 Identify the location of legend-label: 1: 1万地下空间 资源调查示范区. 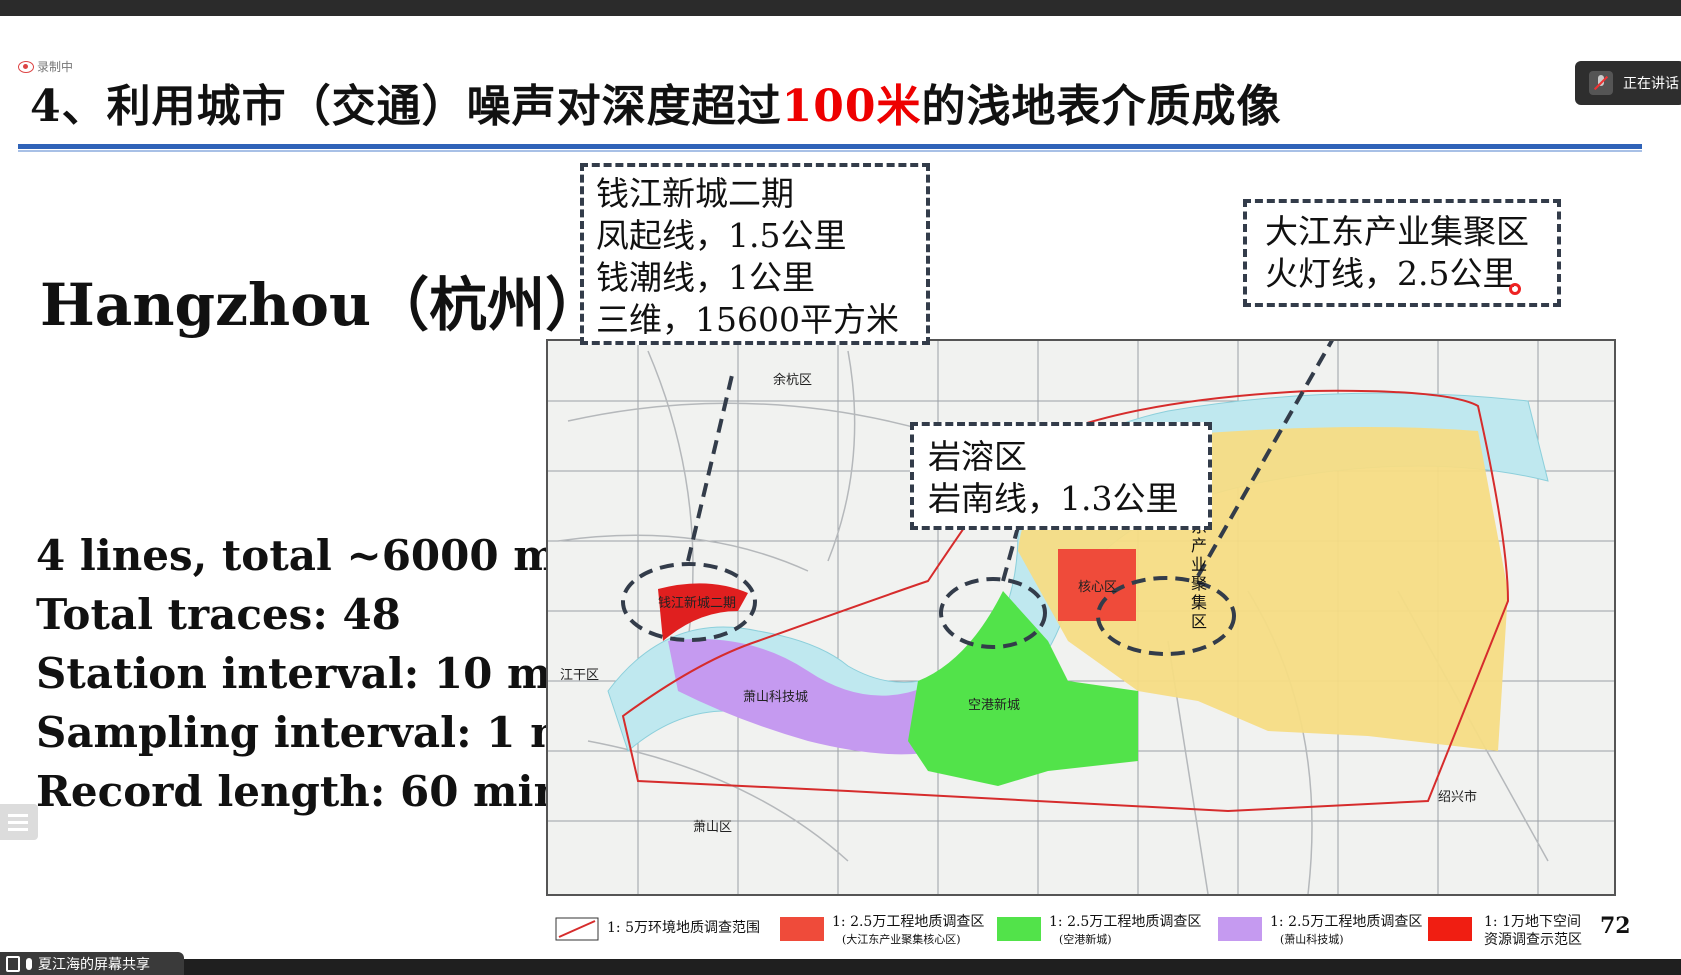
(1533, 931).